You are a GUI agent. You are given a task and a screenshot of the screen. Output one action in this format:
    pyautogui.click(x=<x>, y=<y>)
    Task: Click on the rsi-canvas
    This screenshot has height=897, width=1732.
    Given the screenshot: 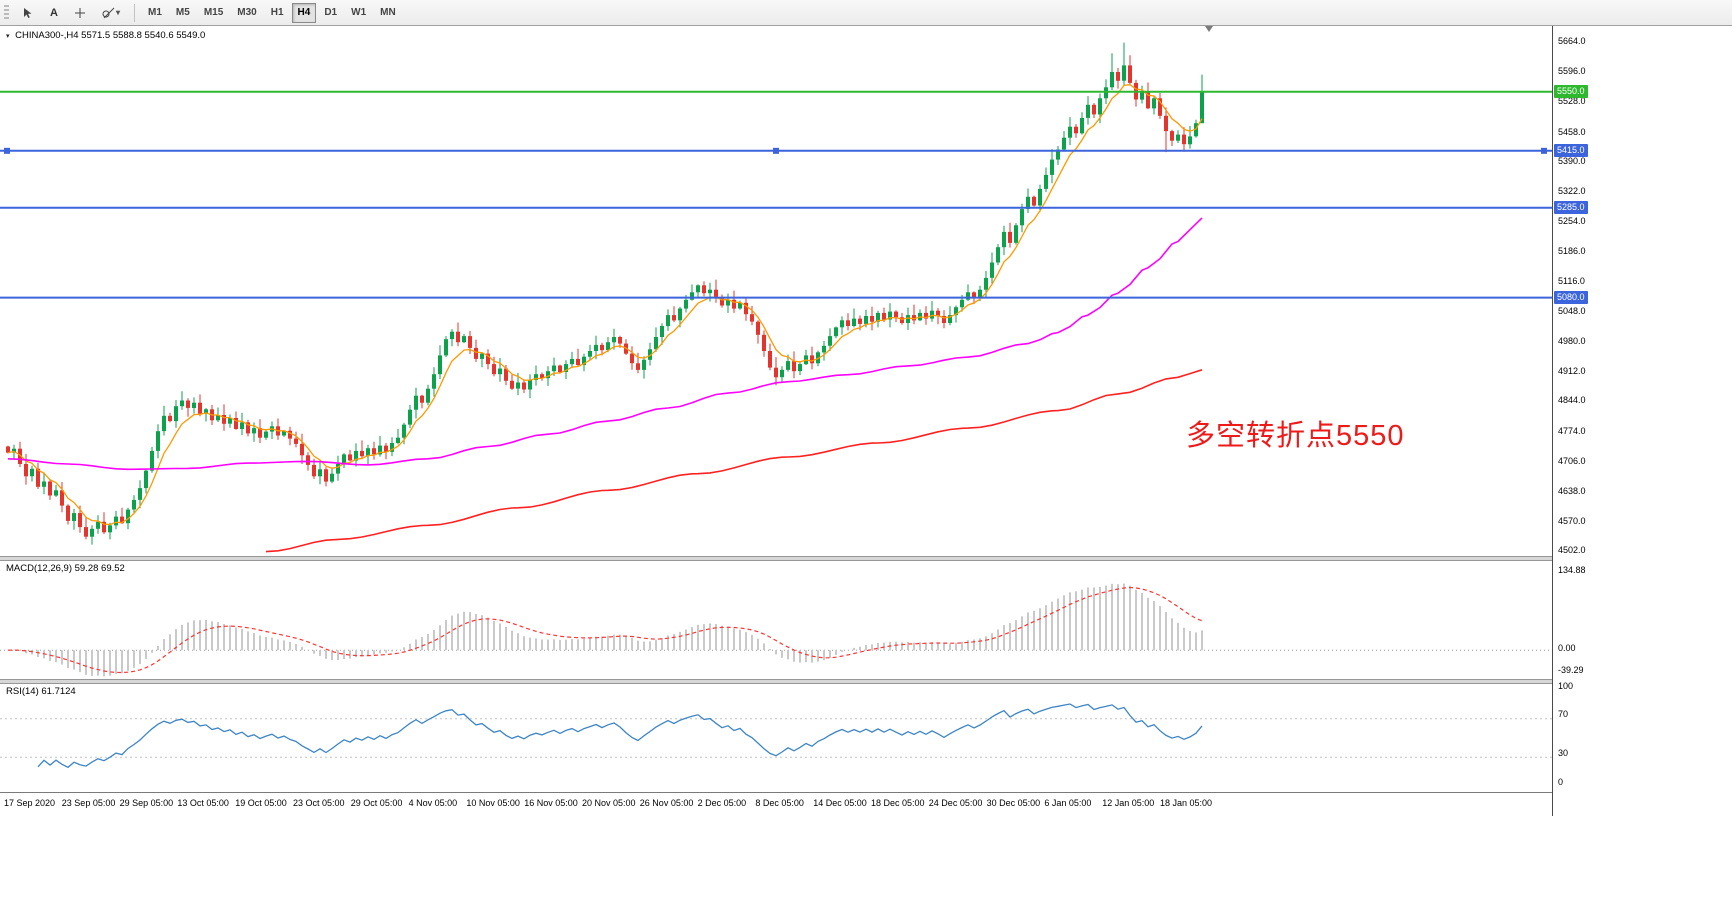 What is the action you would take?
    pyautogui.click(x=776, y=738)
    